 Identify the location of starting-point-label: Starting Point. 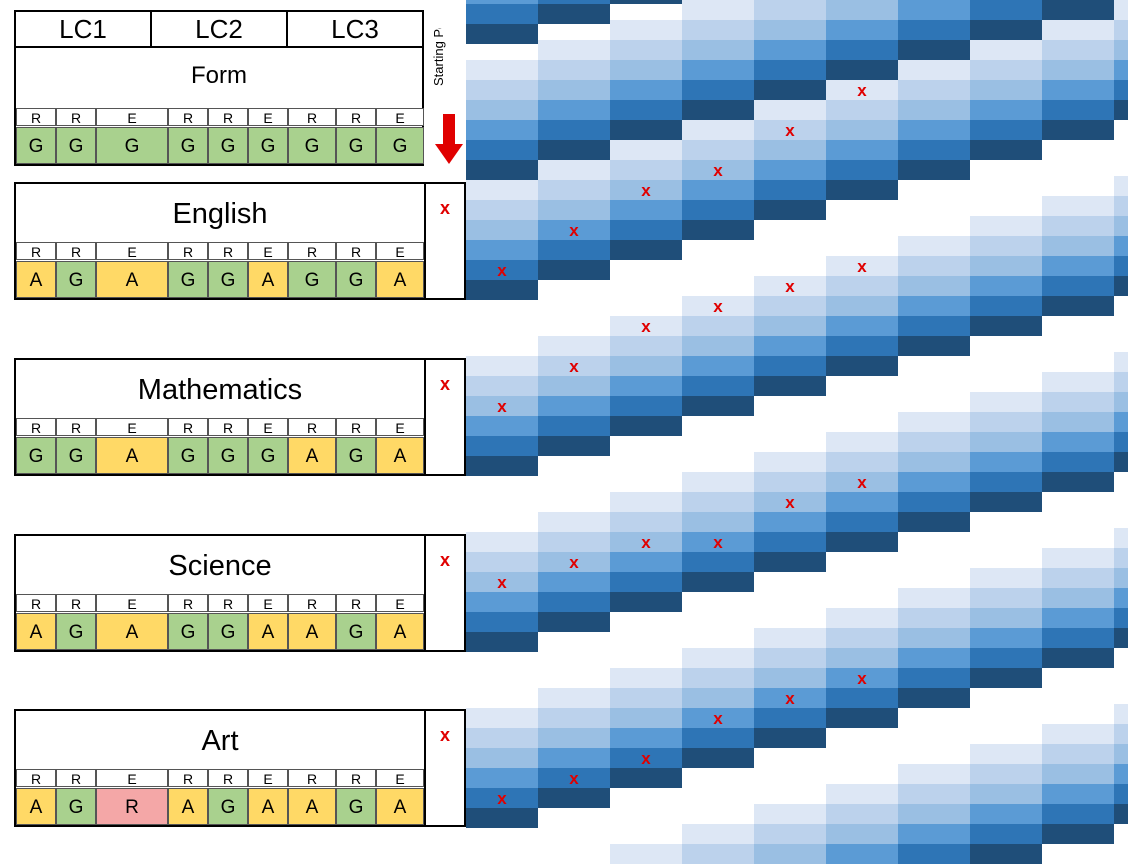
(438, 57).